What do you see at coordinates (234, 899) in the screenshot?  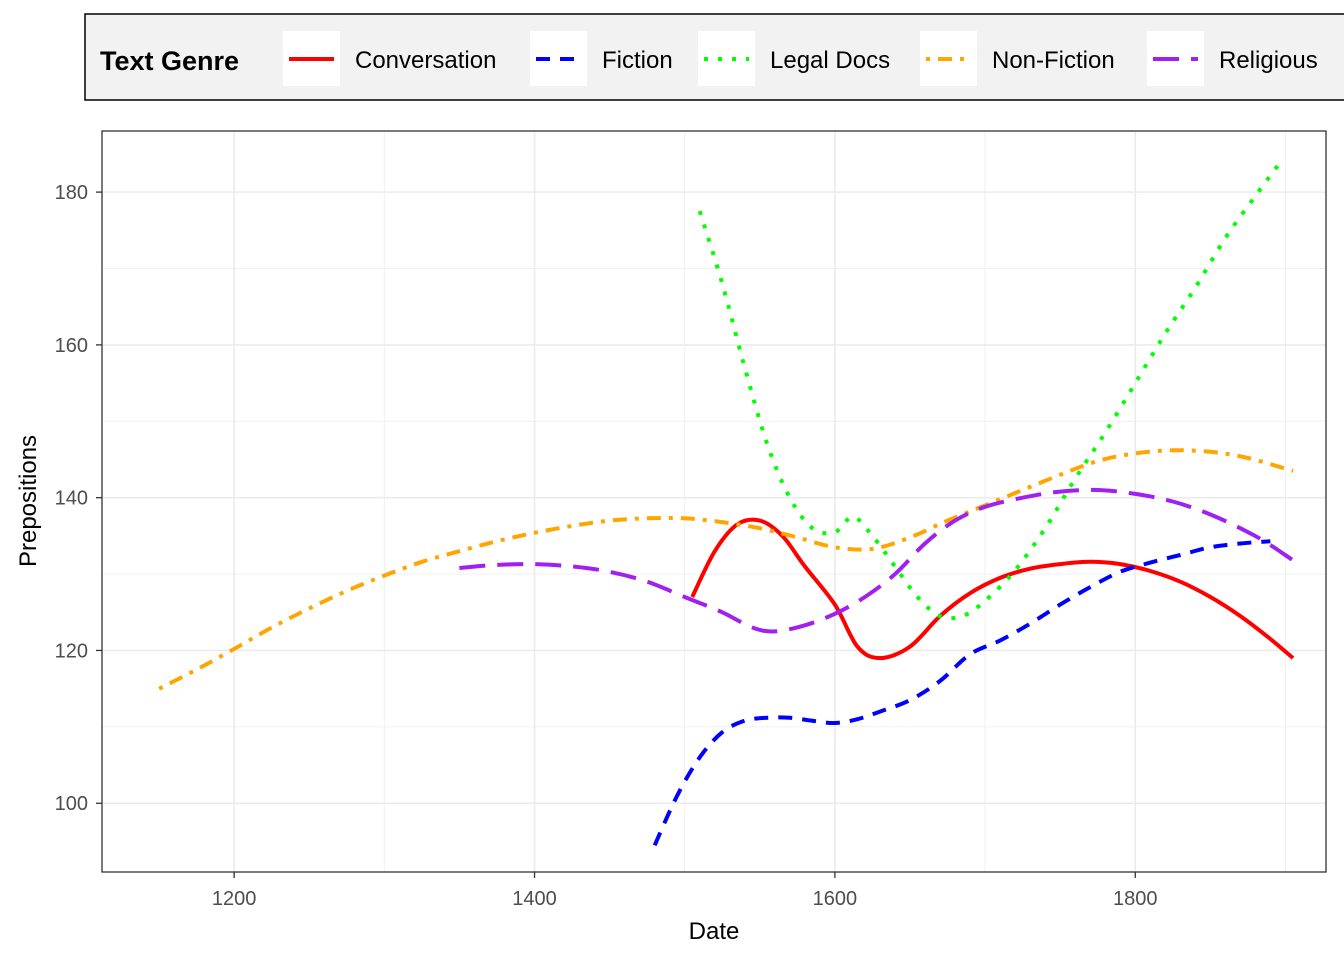 I see `x-tick-label: 1200` at bounding box center [234, 899].